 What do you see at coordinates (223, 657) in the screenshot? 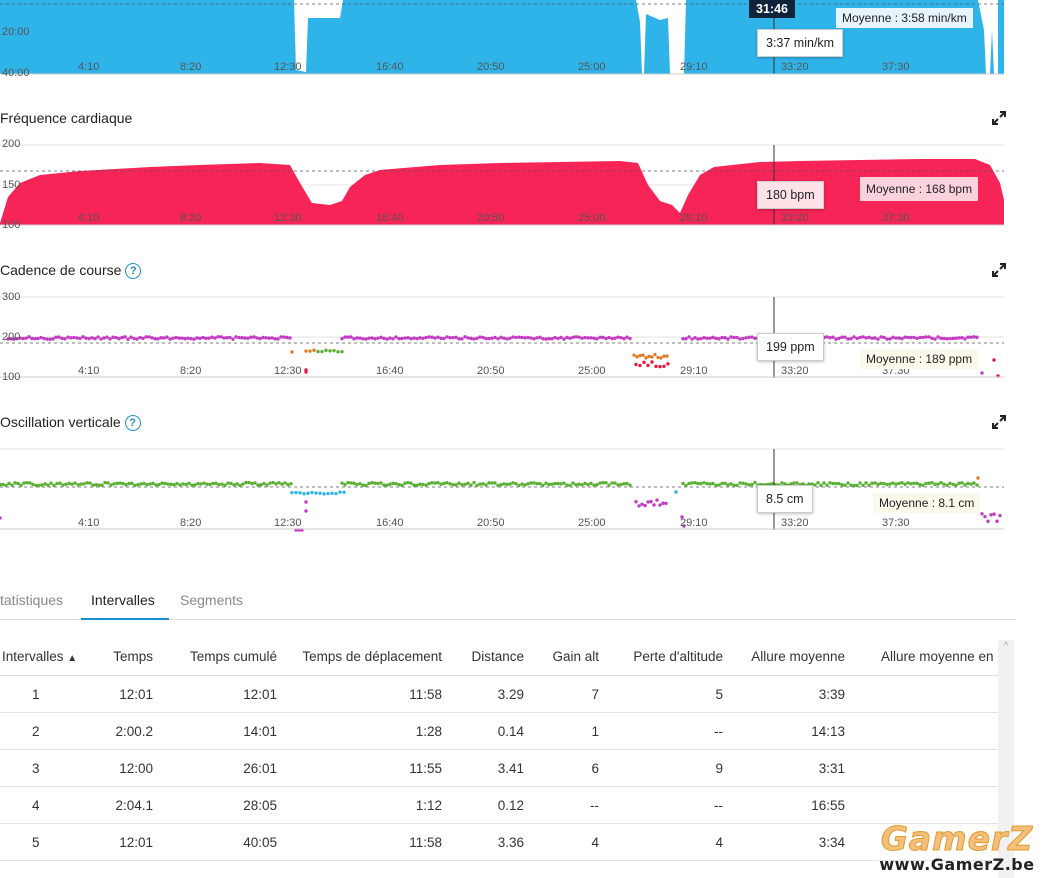
I see `column-header: Temps cumulé` at bounding box center [223, 657].